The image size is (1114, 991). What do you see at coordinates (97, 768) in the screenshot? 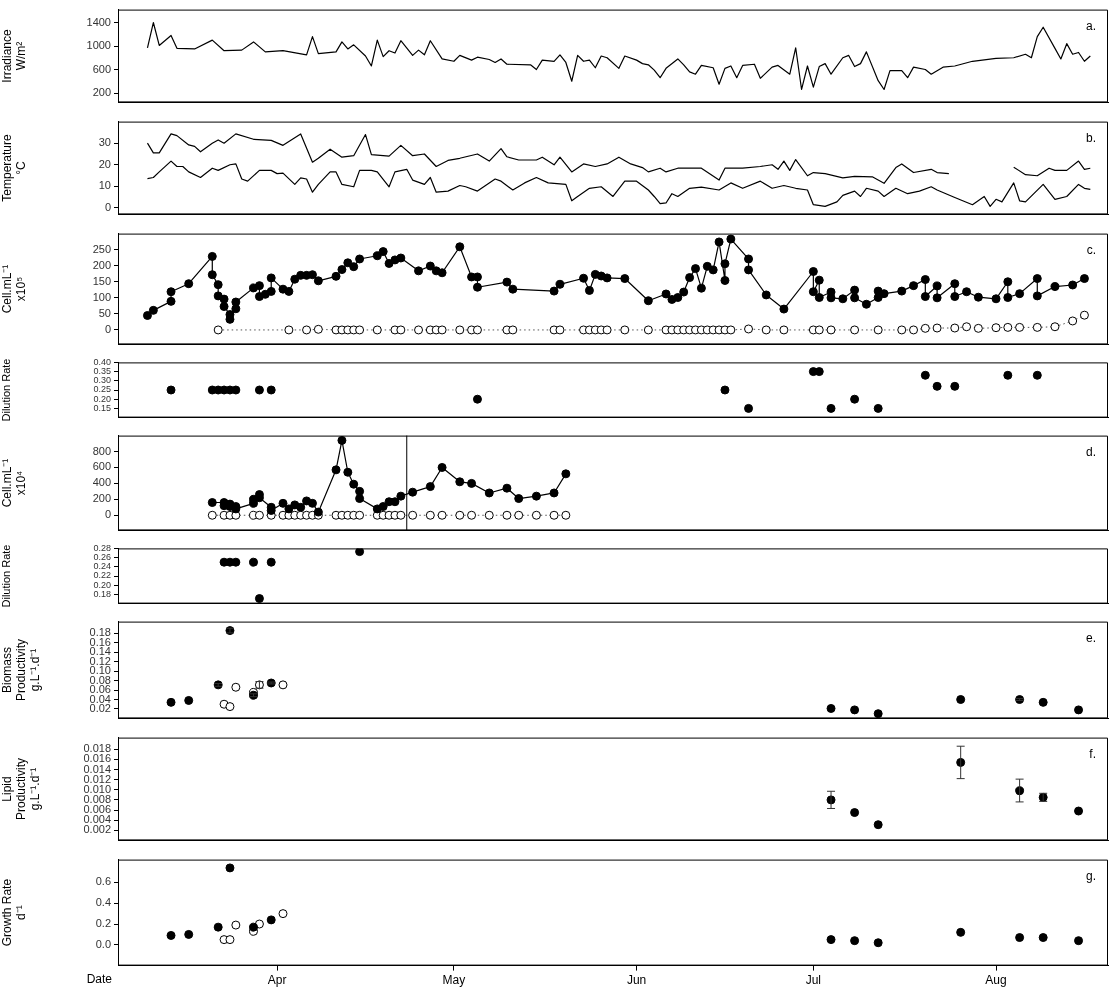
I see `y-tick-label: 0.014` at bounding box center [97, 768].